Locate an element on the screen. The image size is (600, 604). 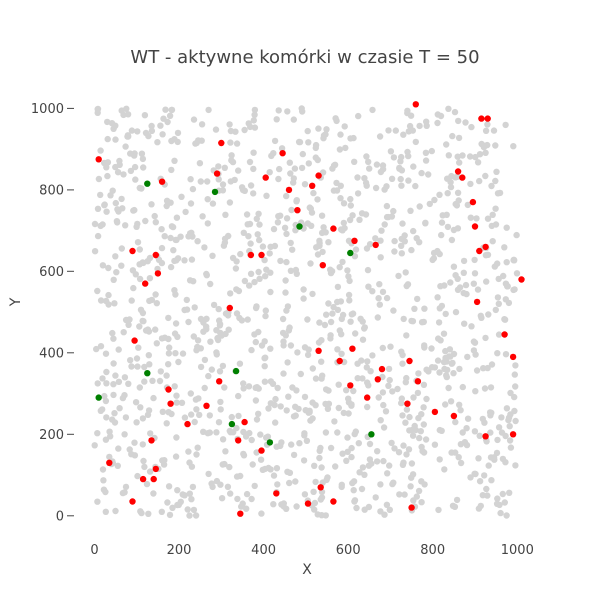
y-tick-label: 200 is located at coordinates (51, 435).